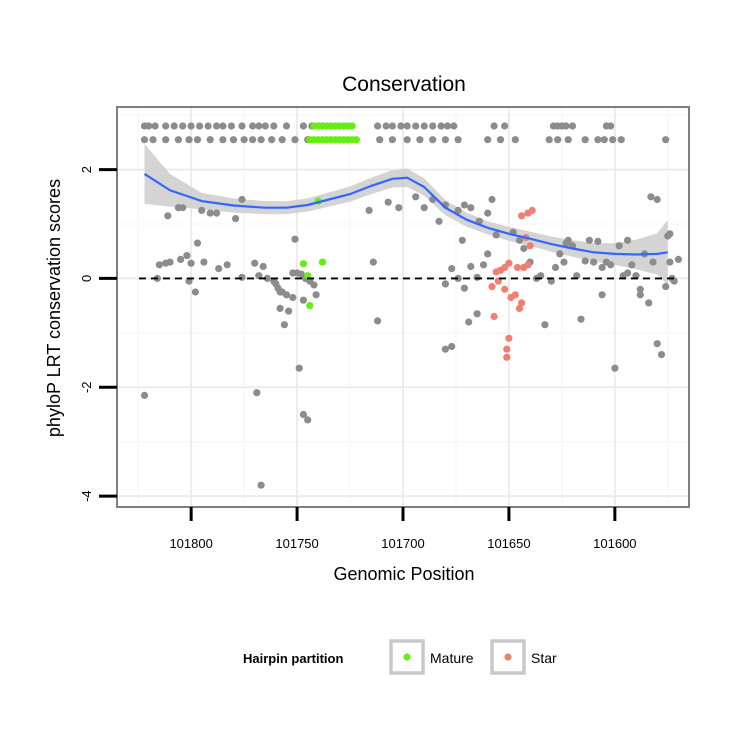 This screenshot has height=750, width=750. What do you see at coordinates (98, 334) in the screenshot?
I see `y-axis: -4 -2 0 2` at bounding box center [98, 334].